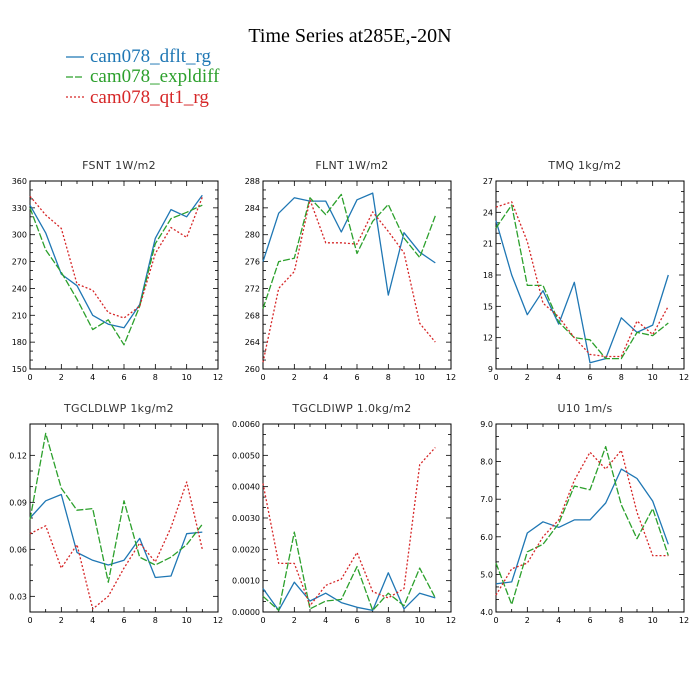 The width and height of the screenshot is (700, 700). What do you see at coordinates (351, 408) in the screenshot?
I see `panel-title: TGCLDIWP 1.0kg/m2` at bounding box center [351, 408].